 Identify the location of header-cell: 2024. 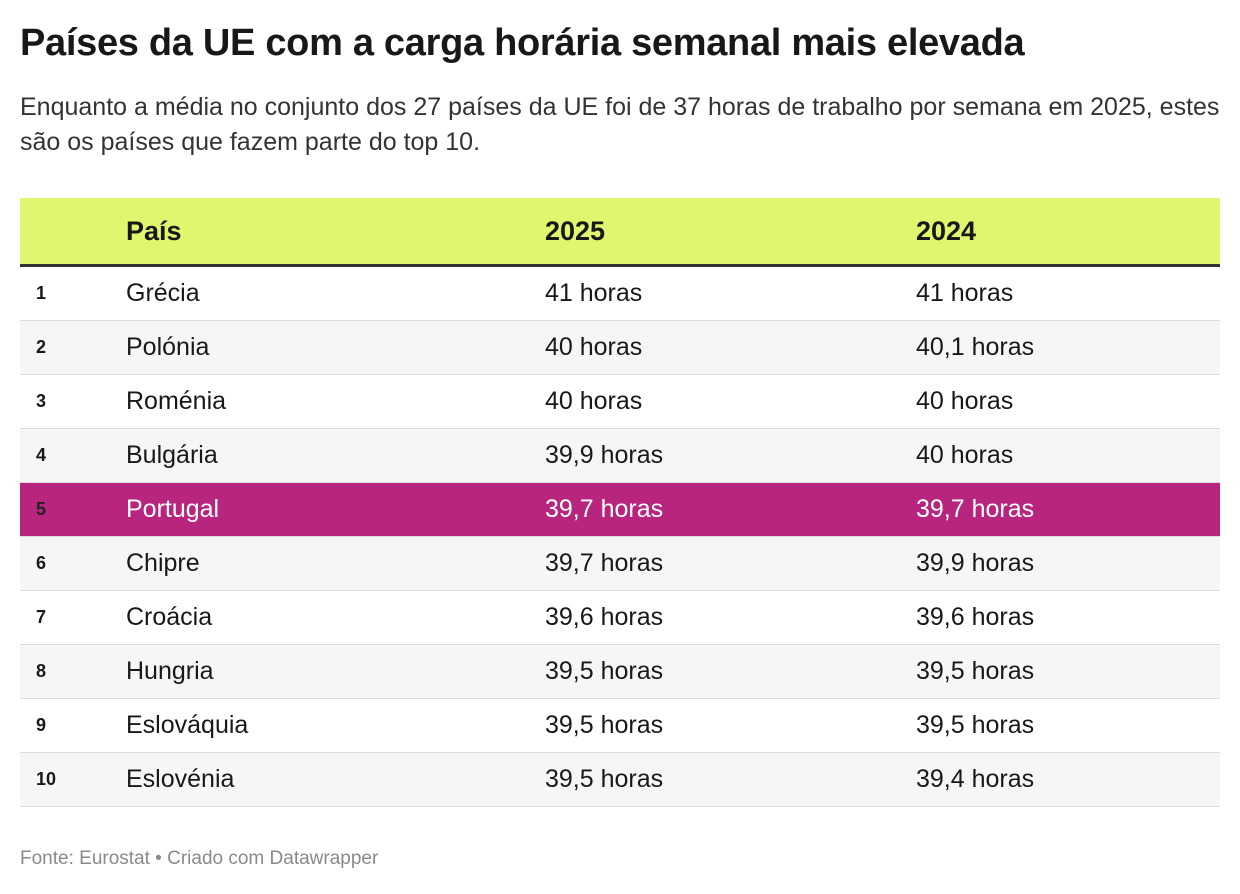
(1068, 232).